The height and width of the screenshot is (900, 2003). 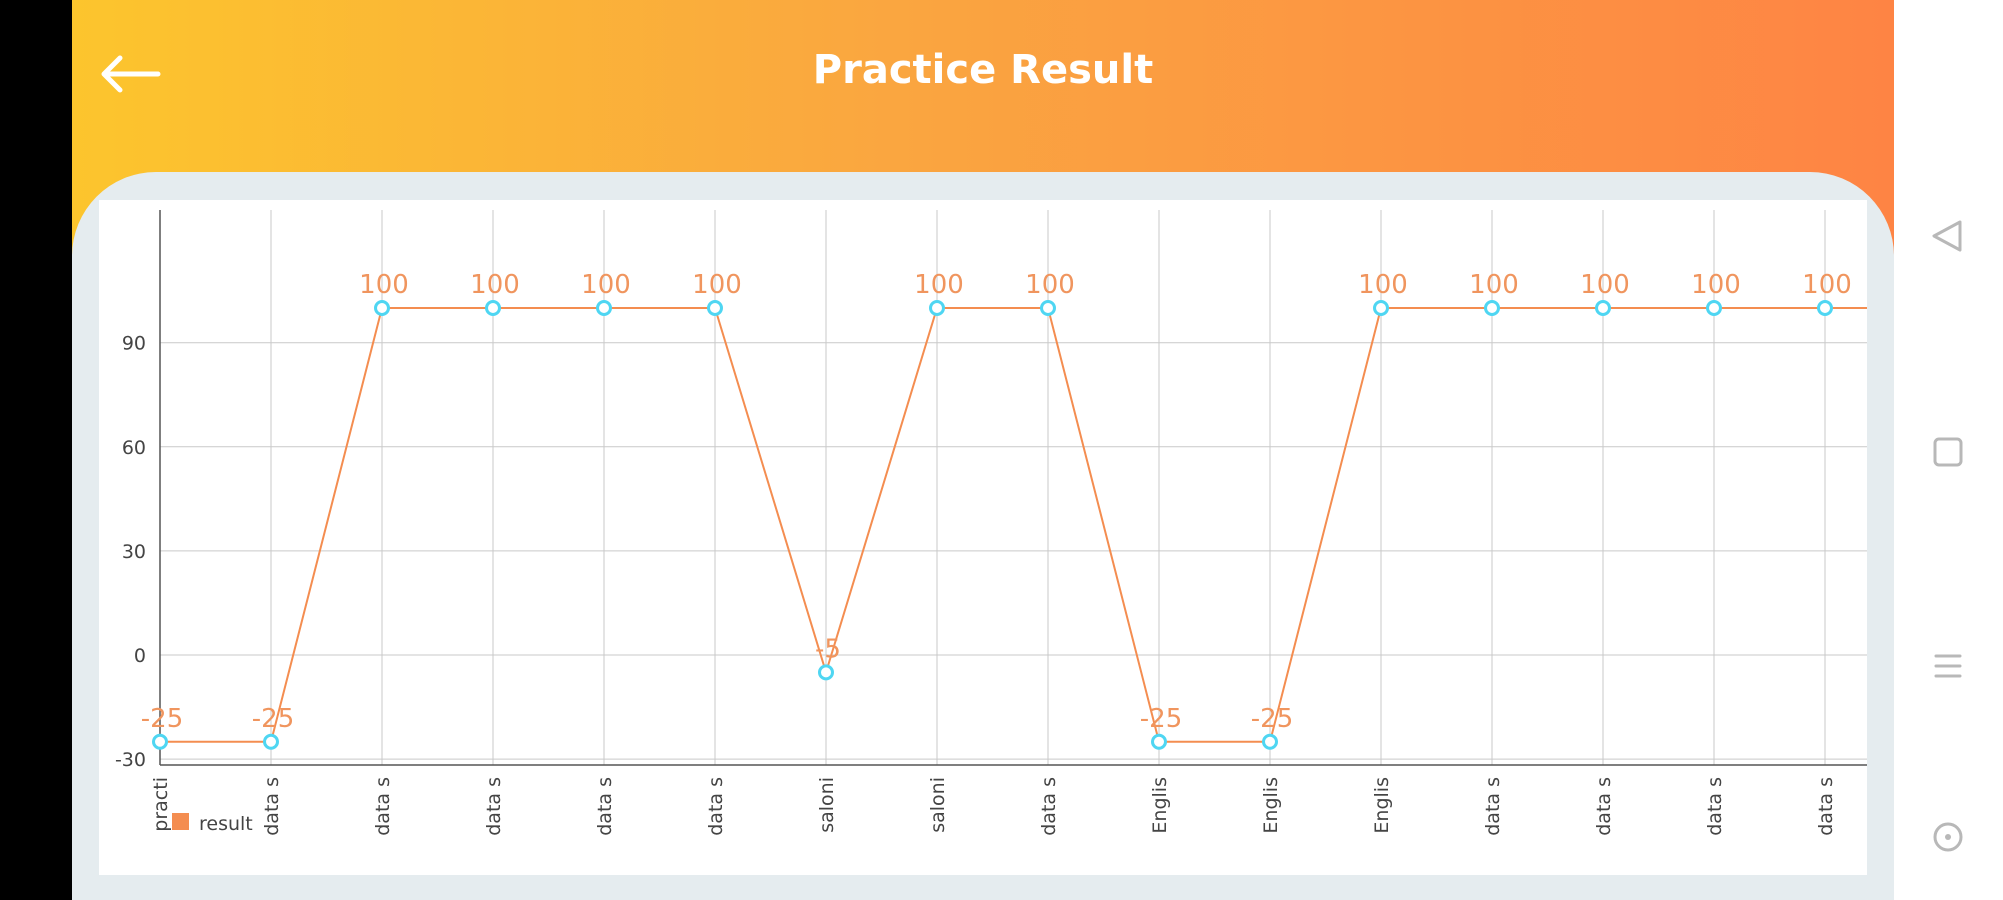 I want to click on y-tick-label: 60, so click(x=134, y=448).